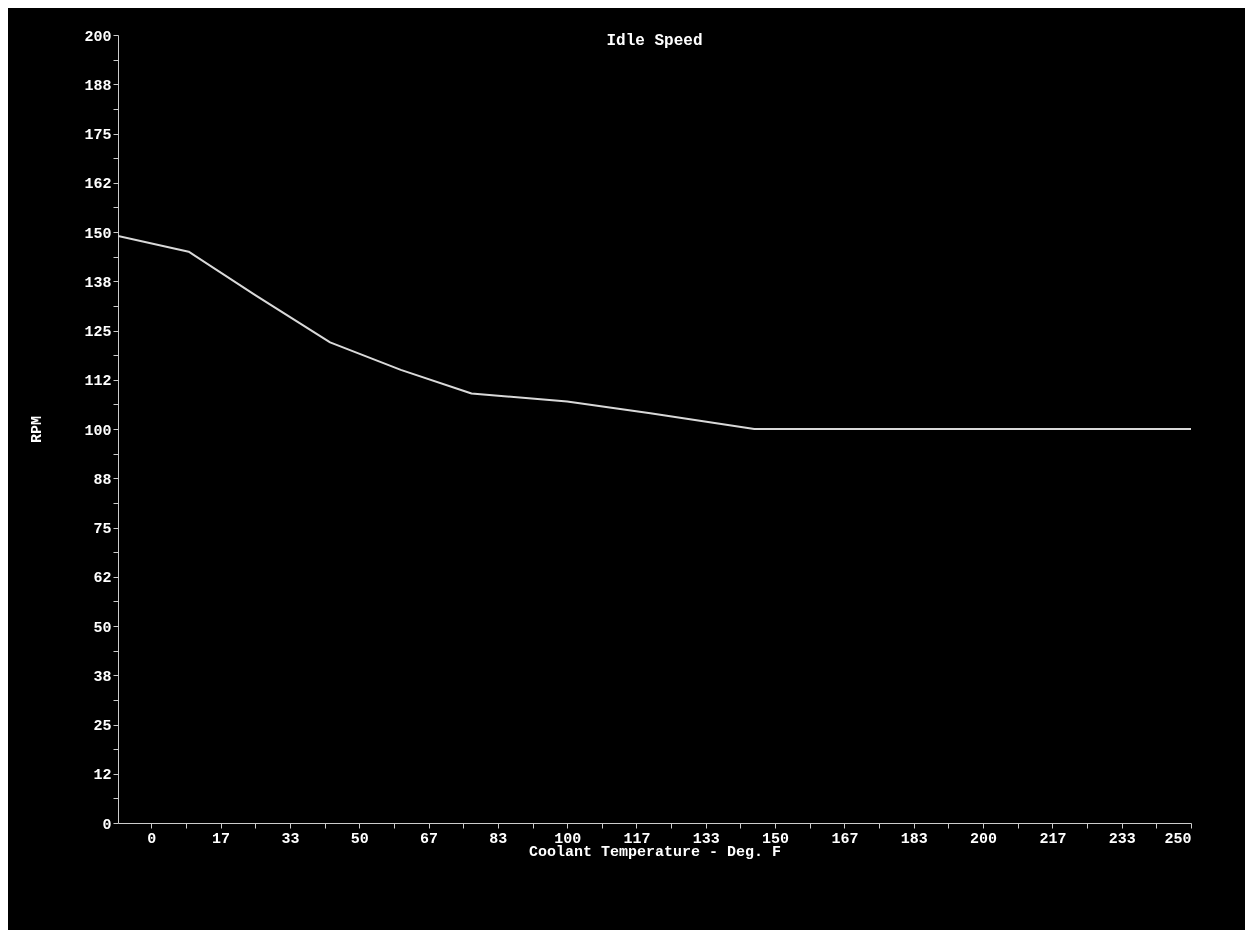 The image size is (1253, 938). What do you see at coordinates (290, 839) in the screenshot?
I see `x-tick-label: 33` at bounding box center [290, 839].